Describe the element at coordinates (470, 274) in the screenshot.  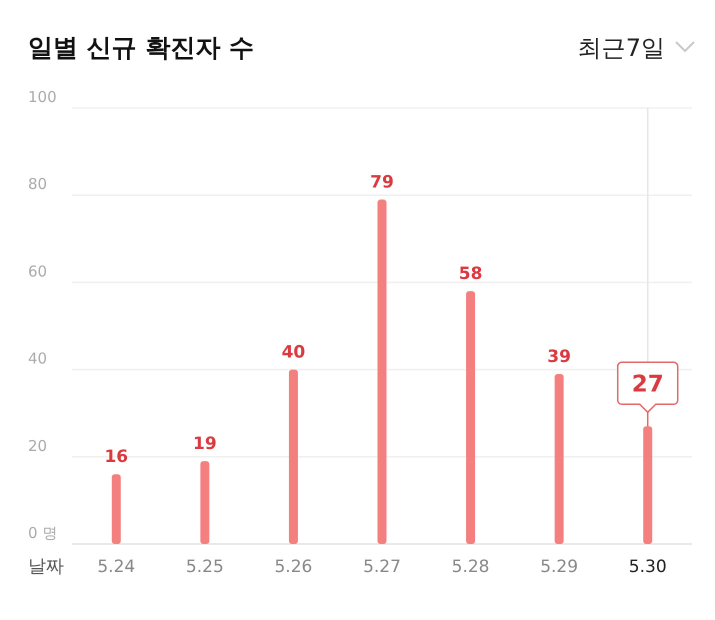
I see `data-label: 58` at that location.